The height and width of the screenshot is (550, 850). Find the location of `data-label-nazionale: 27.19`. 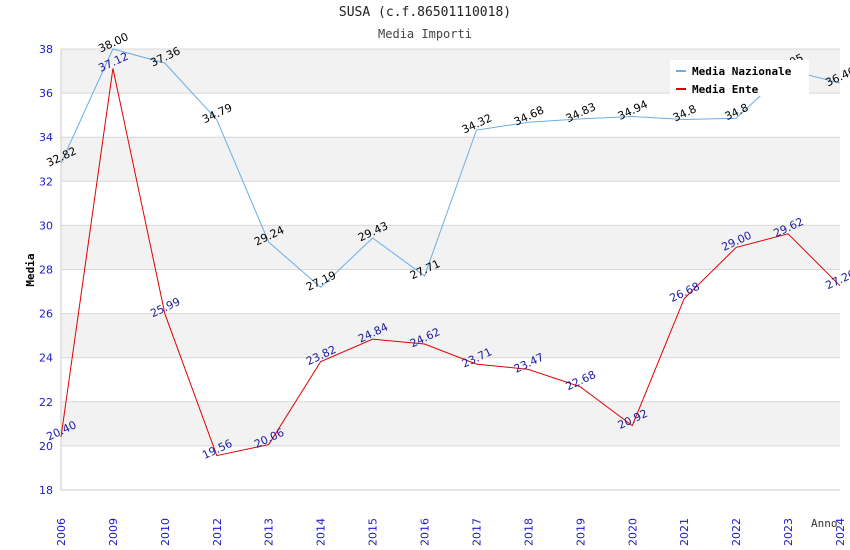

data-label-nazionale: 27.19 is located at coordinates (321, 281).